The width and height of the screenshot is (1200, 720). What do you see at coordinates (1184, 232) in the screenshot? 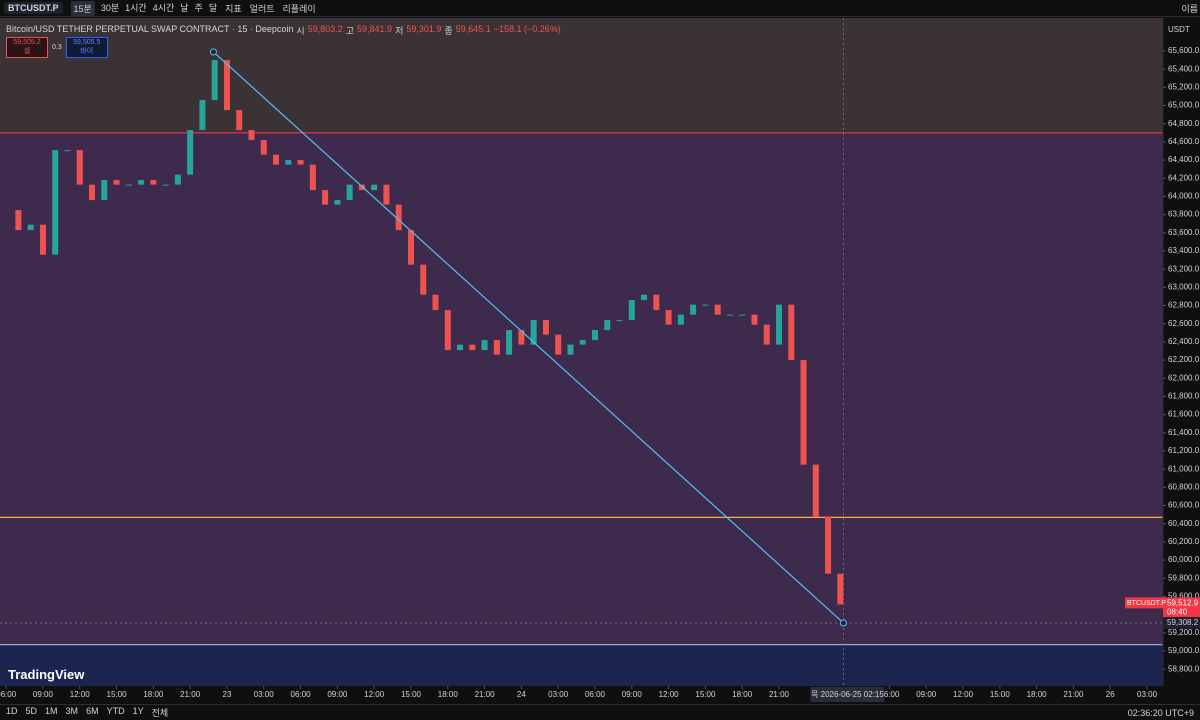
I see `y-tick-label: 63,600.0` at bounding box center [1184, 232].